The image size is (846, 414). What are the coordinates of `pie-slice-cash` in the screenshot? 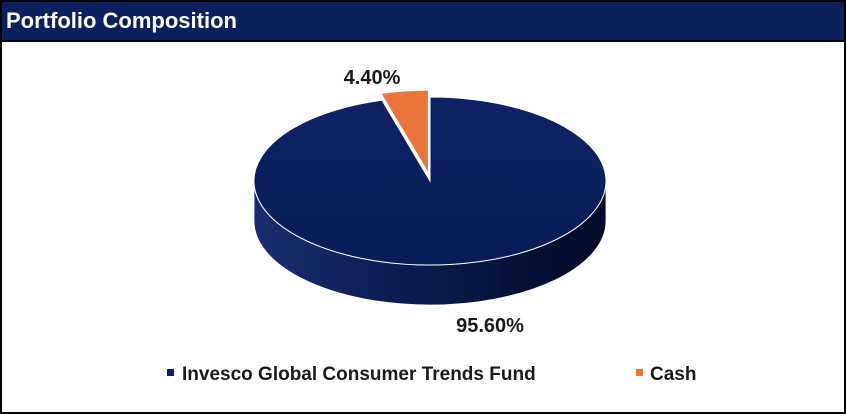 It's located at (404, 133).